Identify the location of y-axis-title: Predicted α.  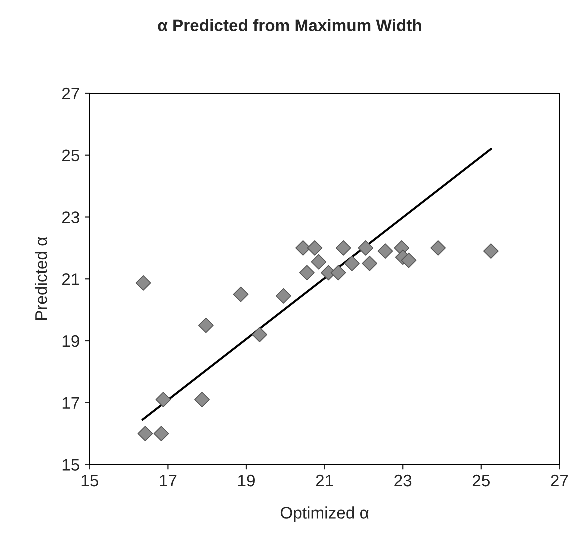
(41, 278).